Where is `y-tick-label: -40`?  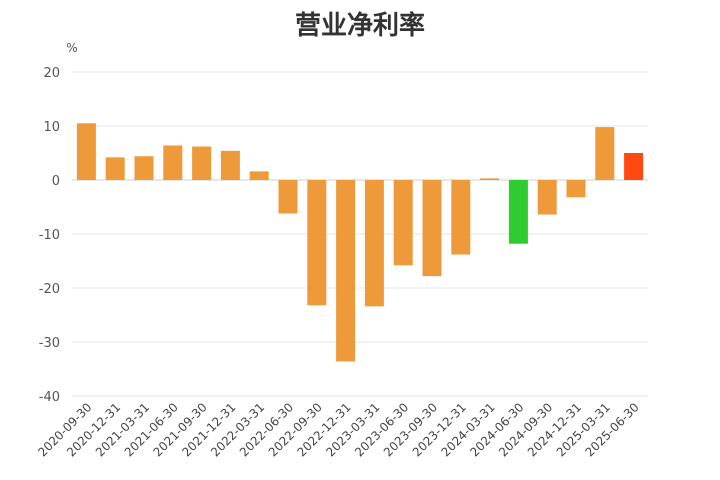 y-tick-label: -40 is located at coordinates (49, 397).